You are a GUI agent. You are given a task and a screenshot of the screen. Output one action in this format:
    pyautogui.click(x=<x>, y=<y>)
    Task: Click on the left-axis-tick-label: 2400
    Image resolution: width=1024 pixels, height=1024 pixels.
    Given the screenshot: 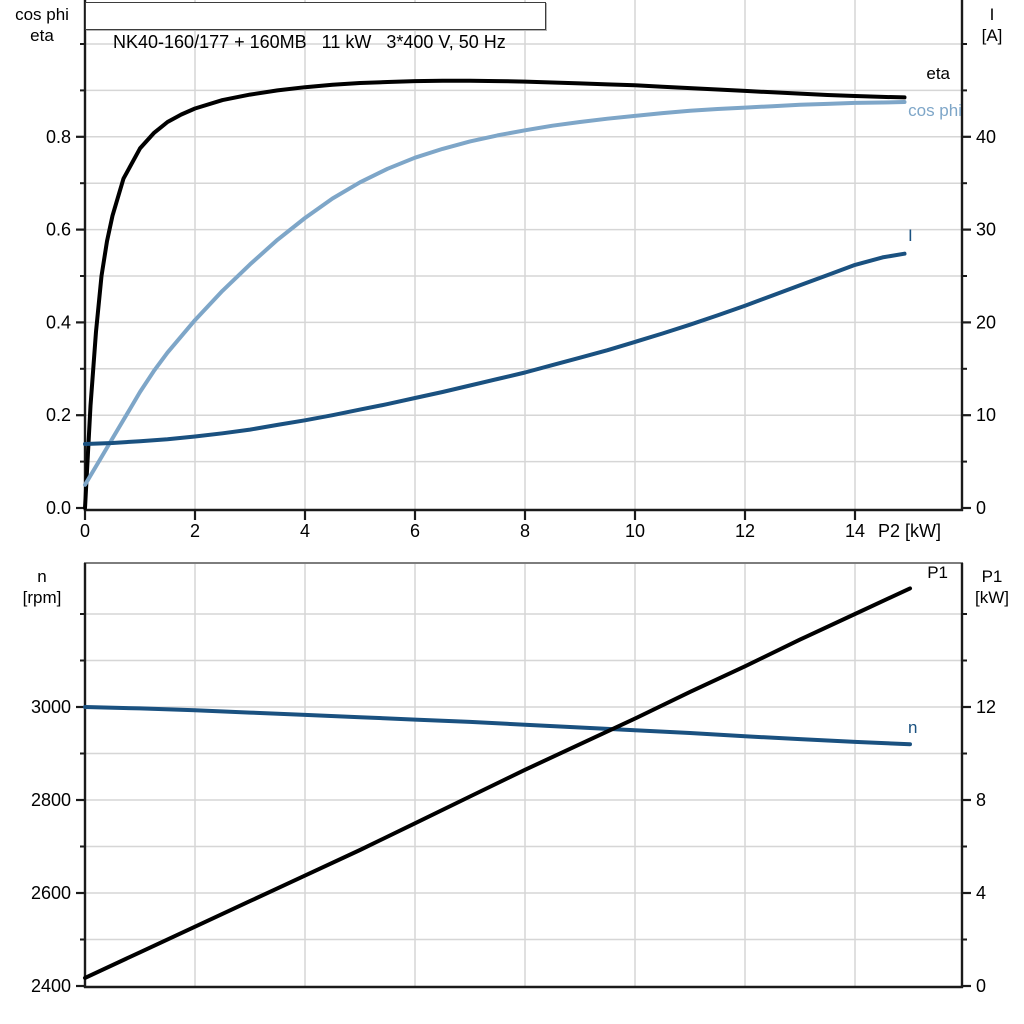 What is the action you would take?
    pyautogui.click(x=51, y=986)
    